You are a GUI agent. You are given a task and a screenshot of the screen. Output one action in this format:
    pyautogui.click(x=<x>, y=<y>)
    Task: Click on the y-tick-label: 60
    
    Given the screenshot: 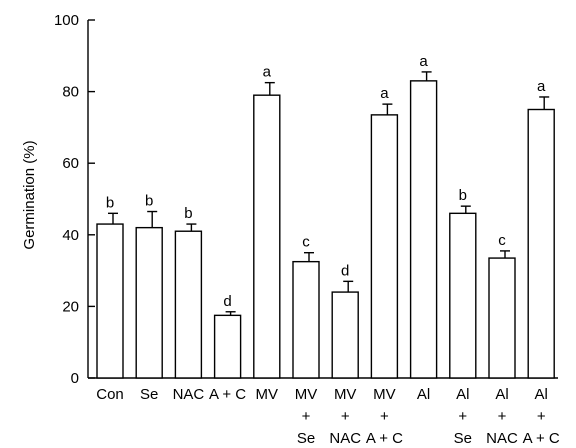 What is the action you would take?
    pyautogui.click(x=70, y=163)
    